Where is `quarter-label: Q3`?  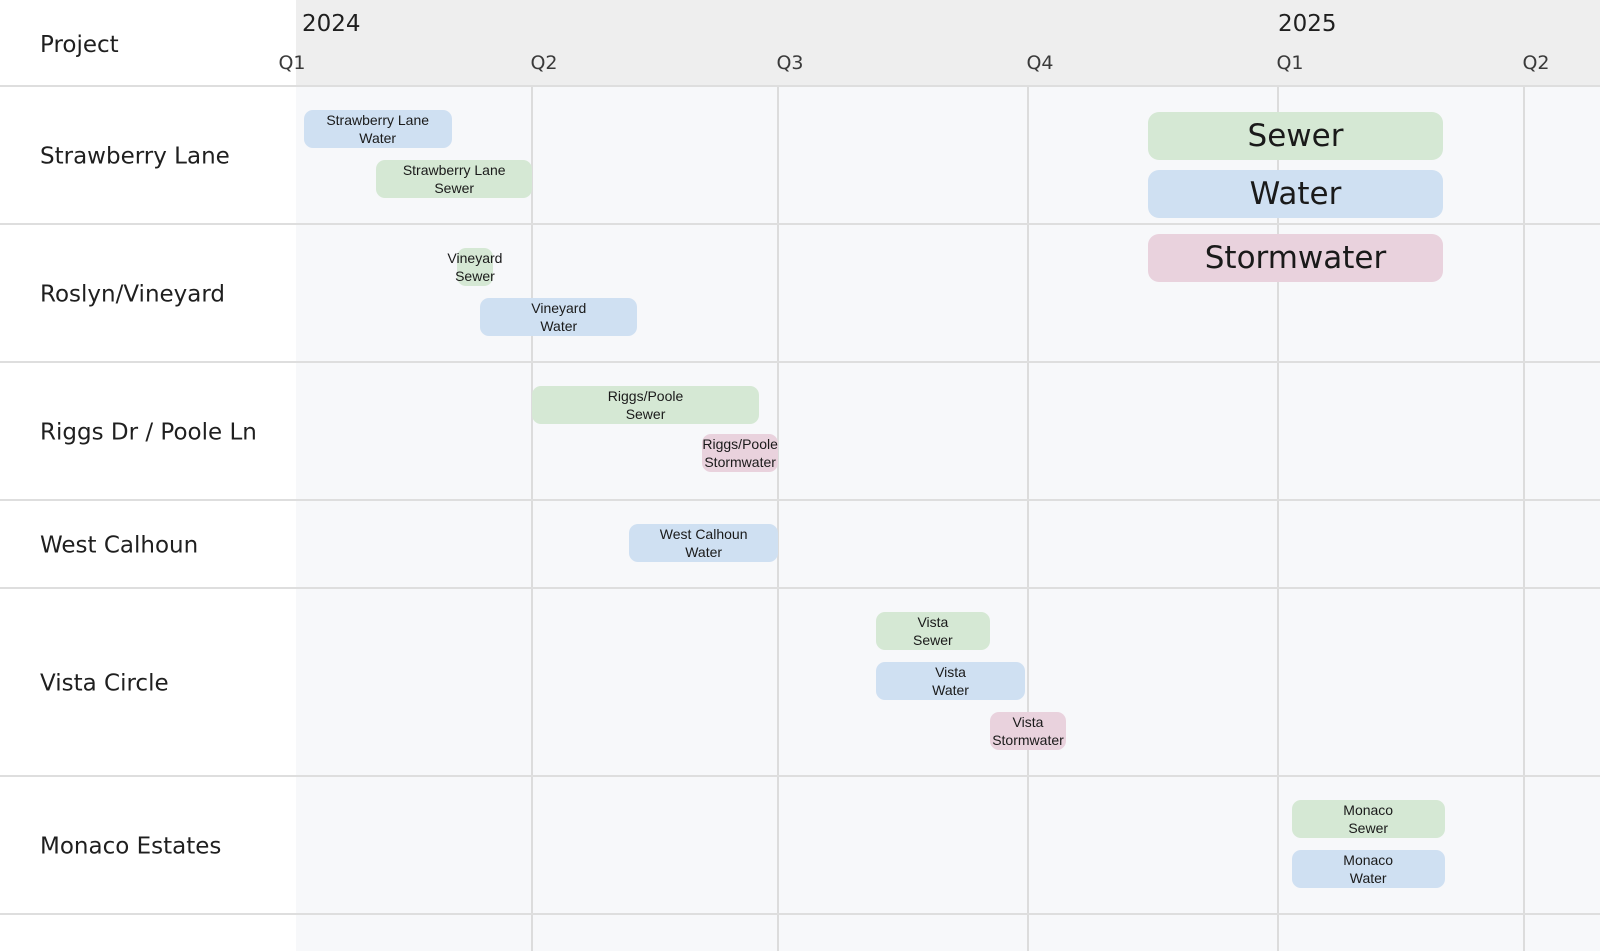
quarter-label: Q3 is located at coordinates (790, 63).